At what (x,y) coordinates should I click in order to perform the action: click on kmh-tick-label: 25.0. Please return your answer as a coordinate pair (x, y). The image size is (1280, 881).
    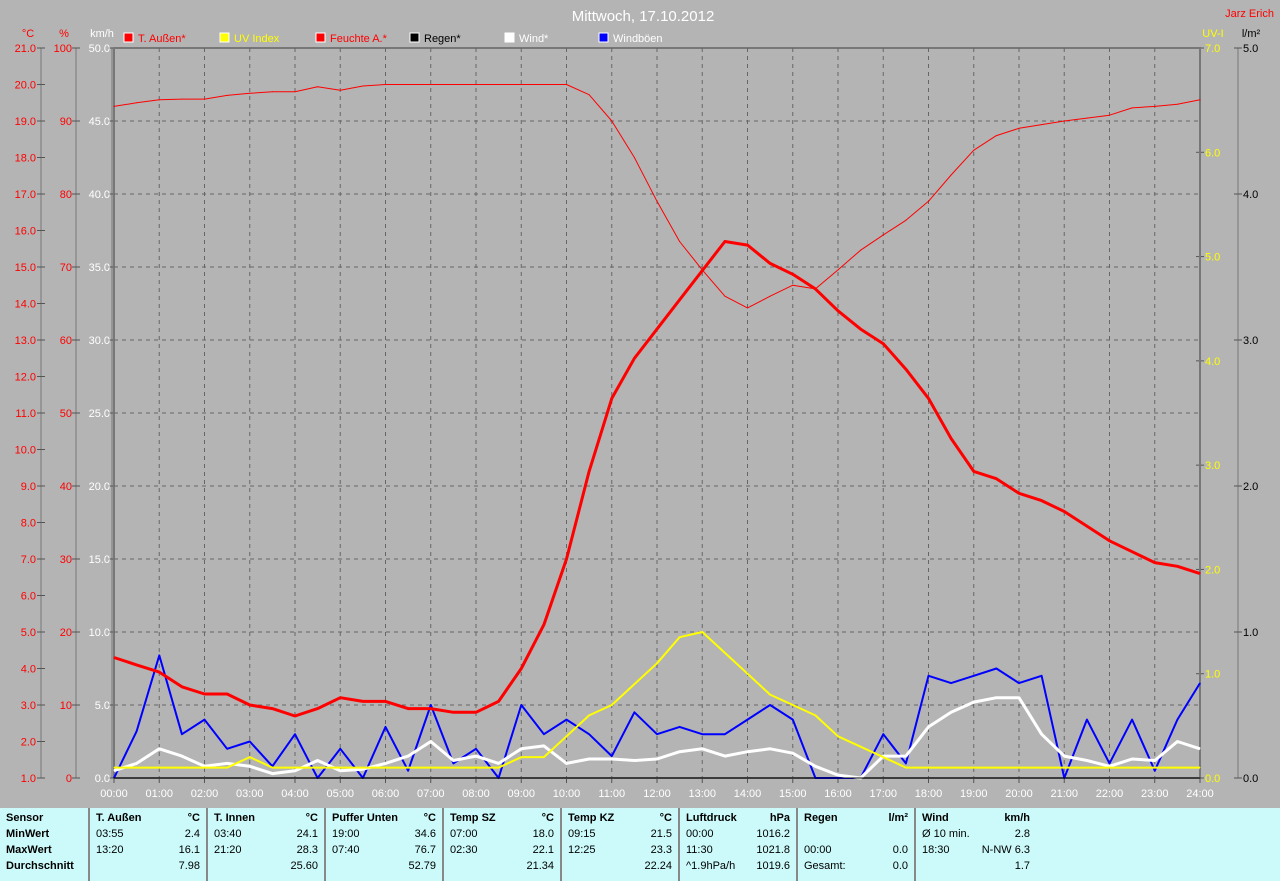
    Looking at the image, I should click on (99, 414).